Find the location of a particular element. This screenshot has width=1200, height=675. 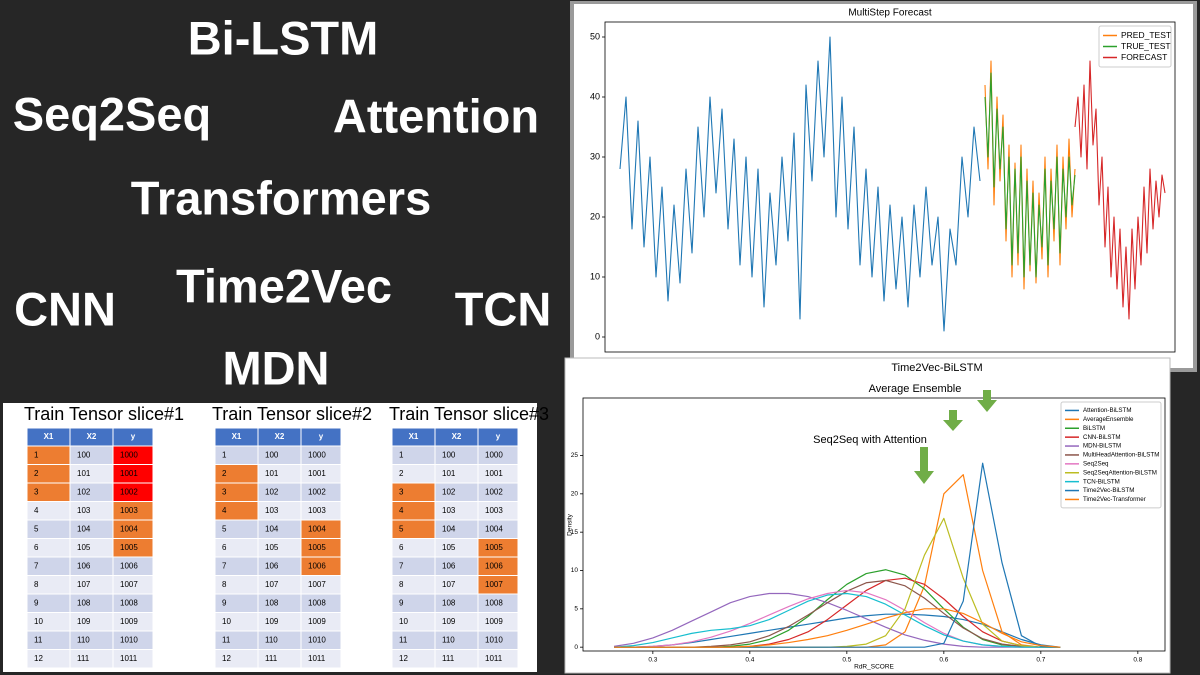

cell-text: 102 is located at coordinates (84, 491).